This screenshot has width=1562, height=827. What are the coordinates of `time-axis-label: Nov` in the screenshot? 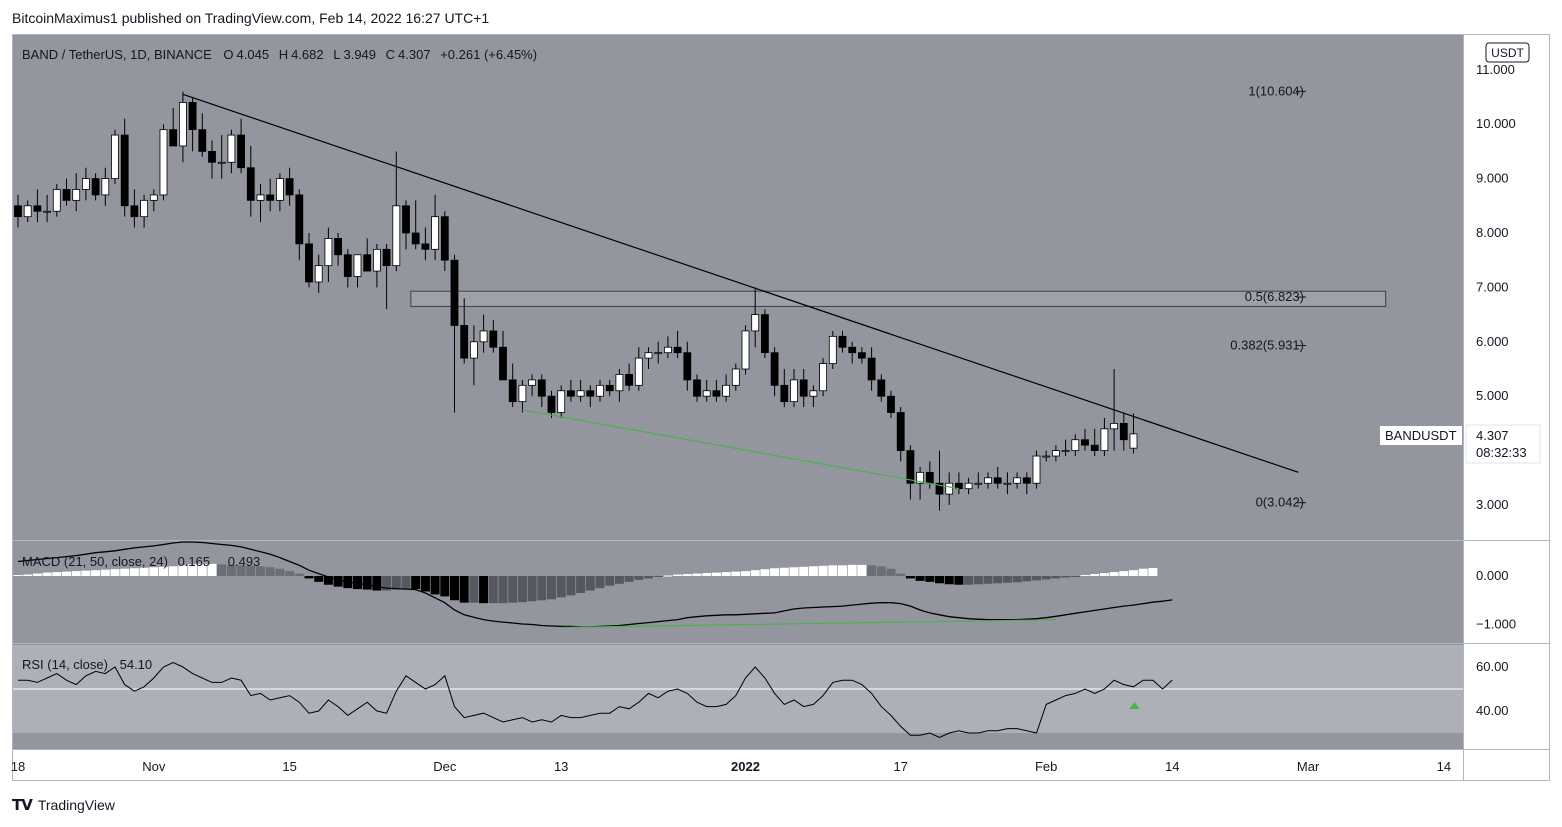 It's located at (154, 766).